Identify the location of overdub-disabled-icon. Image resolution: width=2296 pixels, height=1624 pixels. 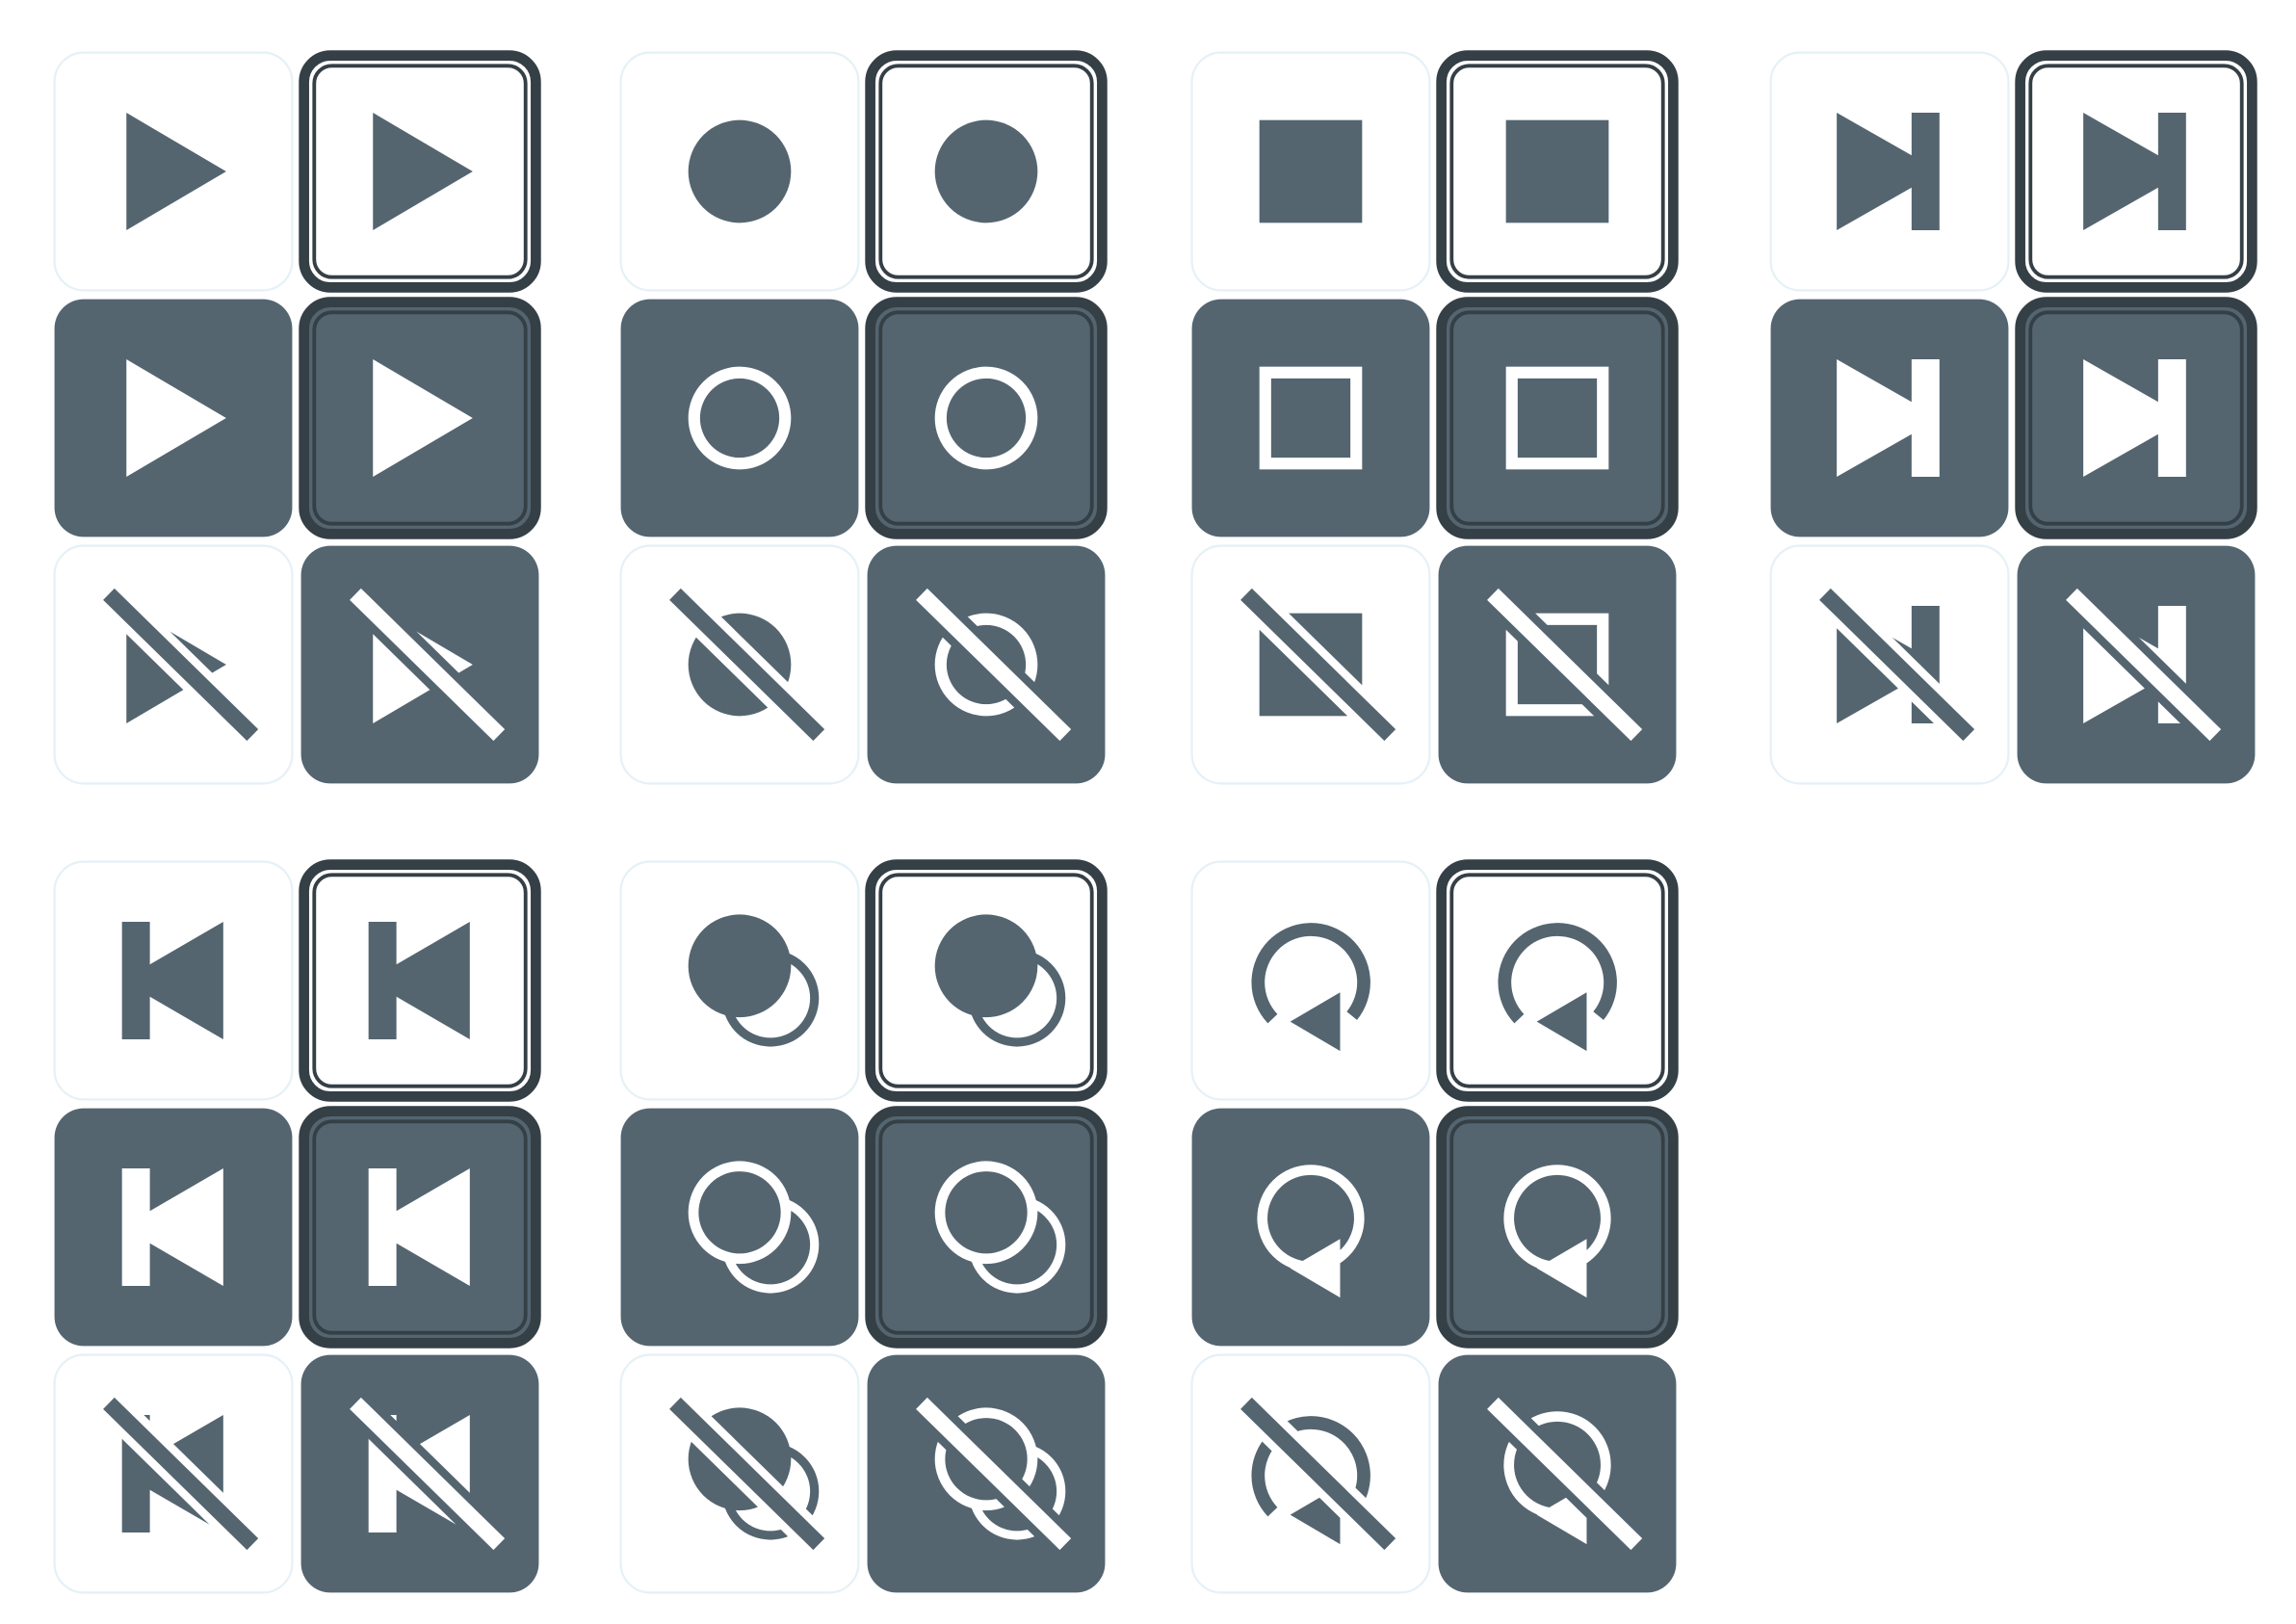
(739, 1473).